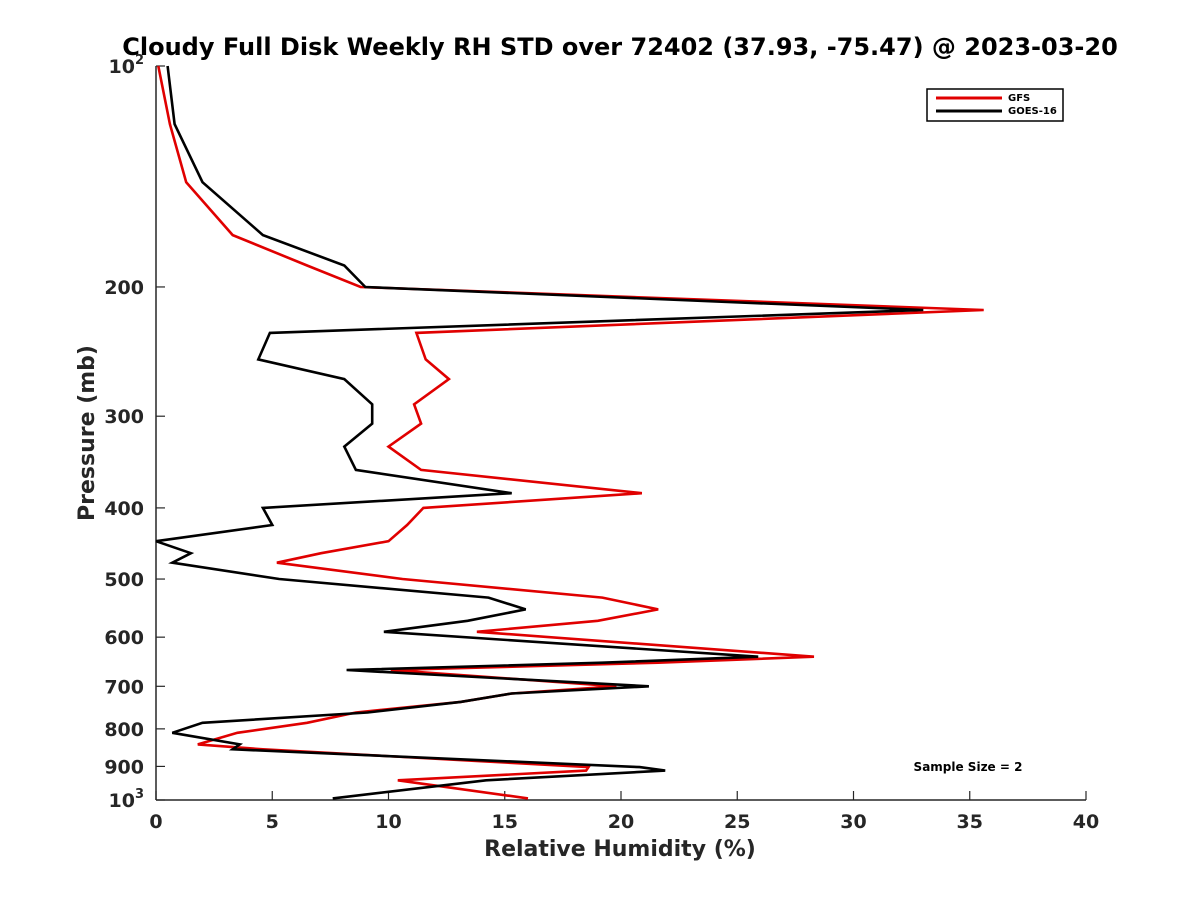 The height and width of the screenshot is (900, 1200). What do you see at coordinates (970, 822) in the screenshot?
I see `x-tick-label: 35` at bounding box center [970, 822].